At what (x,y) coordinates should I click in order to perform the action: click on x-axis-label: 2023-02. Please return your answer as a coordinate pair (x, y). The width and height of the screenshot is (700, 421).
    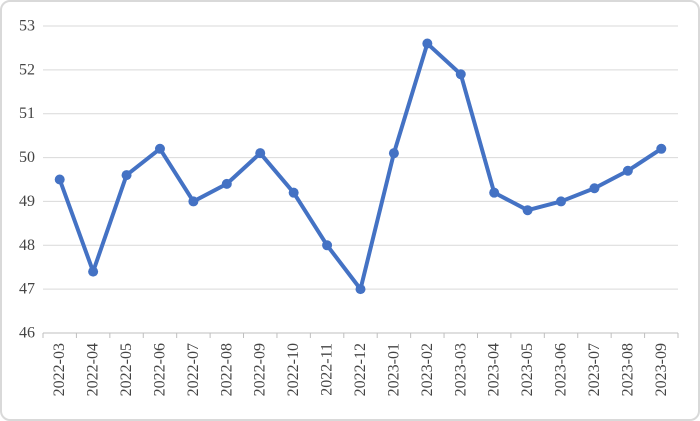
    Looking at the image, I should click on (427, 369).